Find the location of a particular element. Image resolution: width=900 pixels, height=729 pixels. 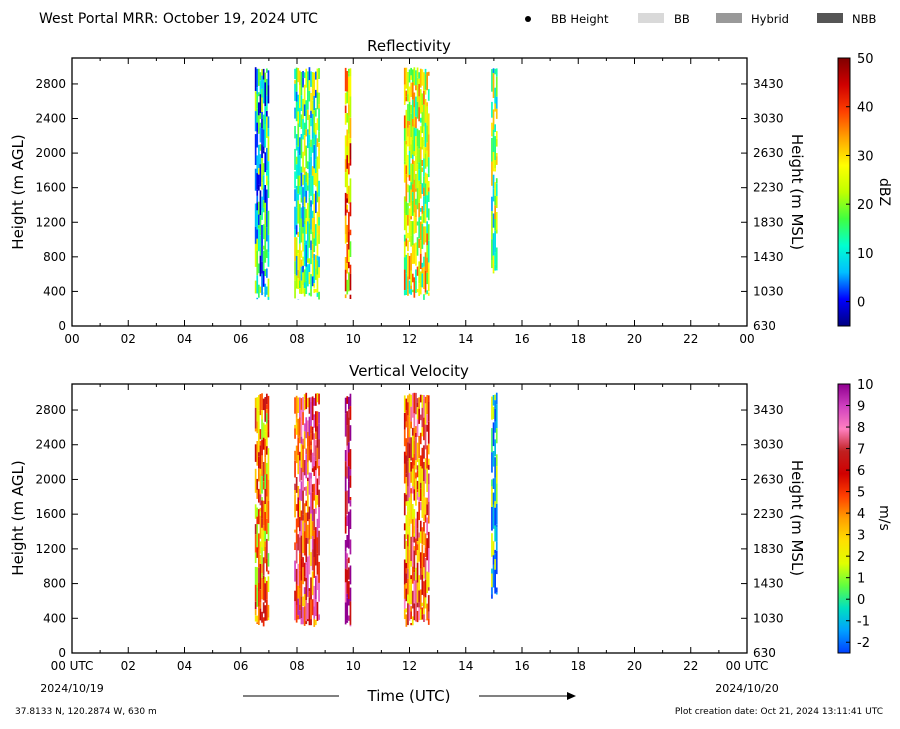

y-tick-label: 2400 is located at coordinates (50, 119).